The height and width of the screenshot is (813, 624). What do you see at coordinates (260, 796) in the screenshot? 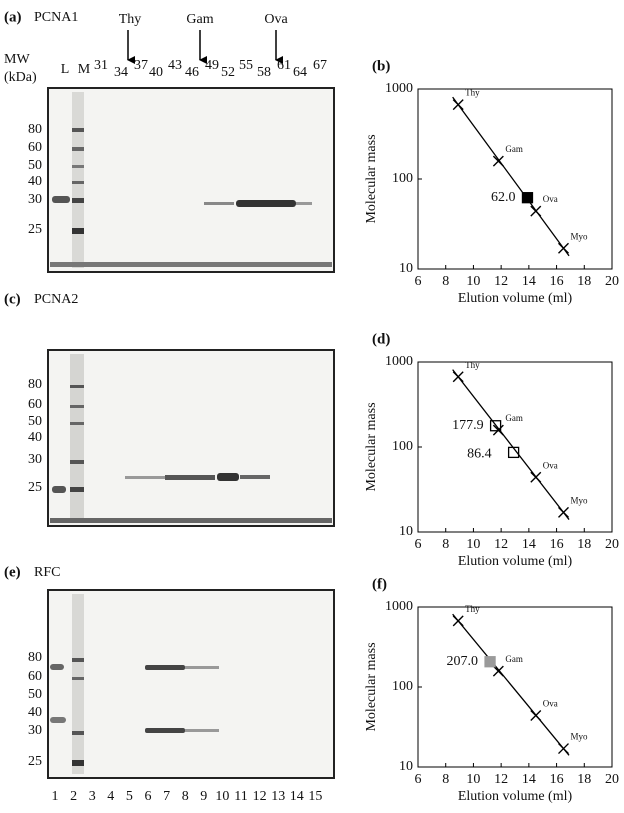
I see `lane-label: 12` at bounding box center [260, 796].